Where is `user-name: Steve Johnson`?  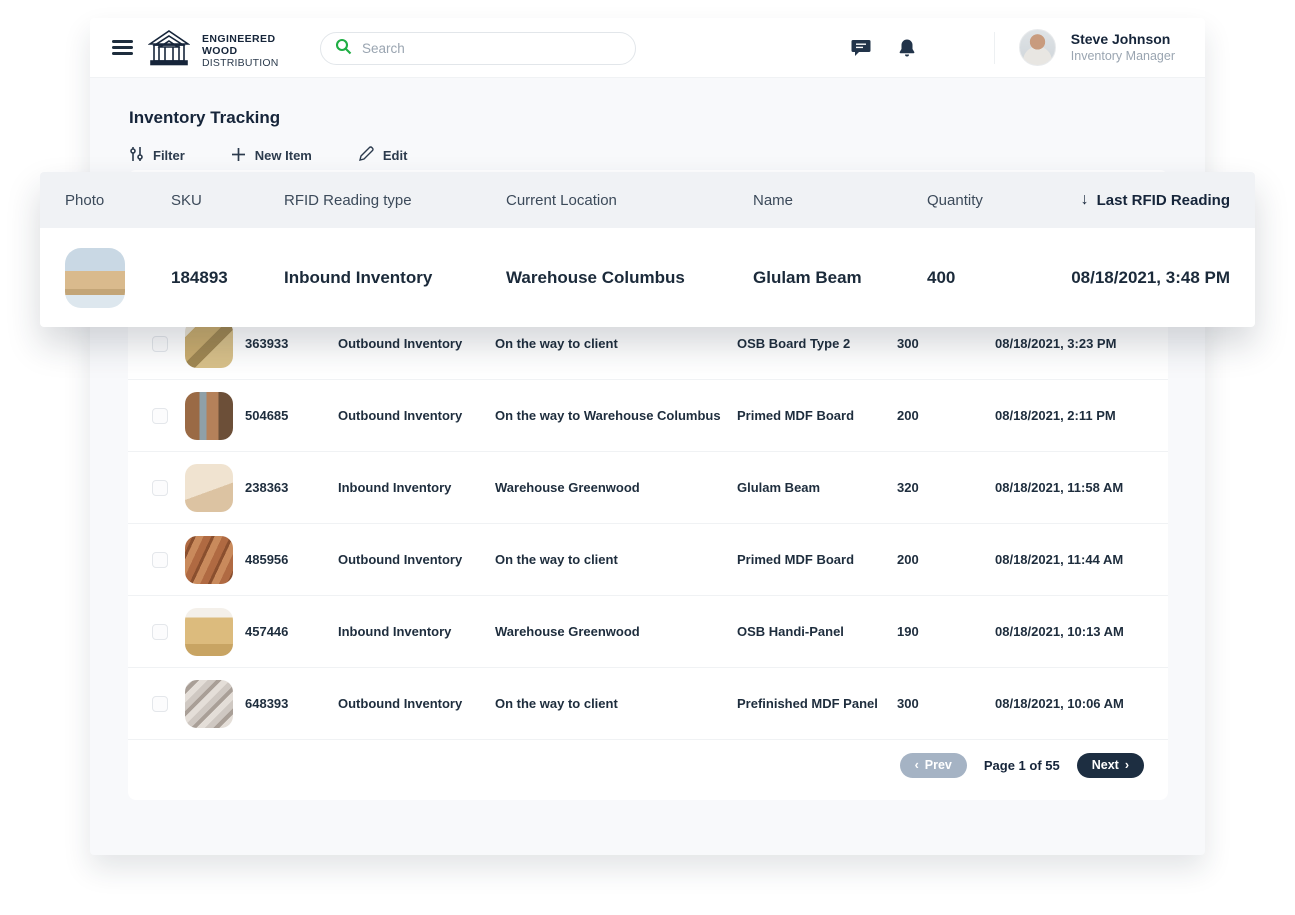 user-name: Steve Johnson is located at coordinates (1120, 39).